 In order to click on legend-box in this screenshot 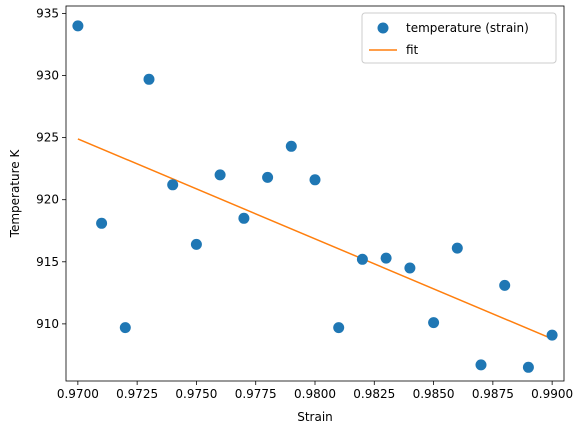, I will do `click(459, 38)`.